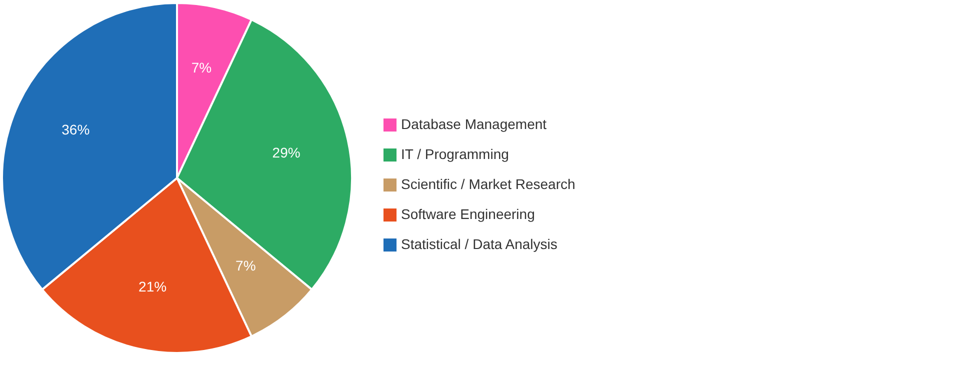  What do you see at coordinates (76, 129) in the screenshot?
I see `data-label: 36%` at bounding box center [76, 129].